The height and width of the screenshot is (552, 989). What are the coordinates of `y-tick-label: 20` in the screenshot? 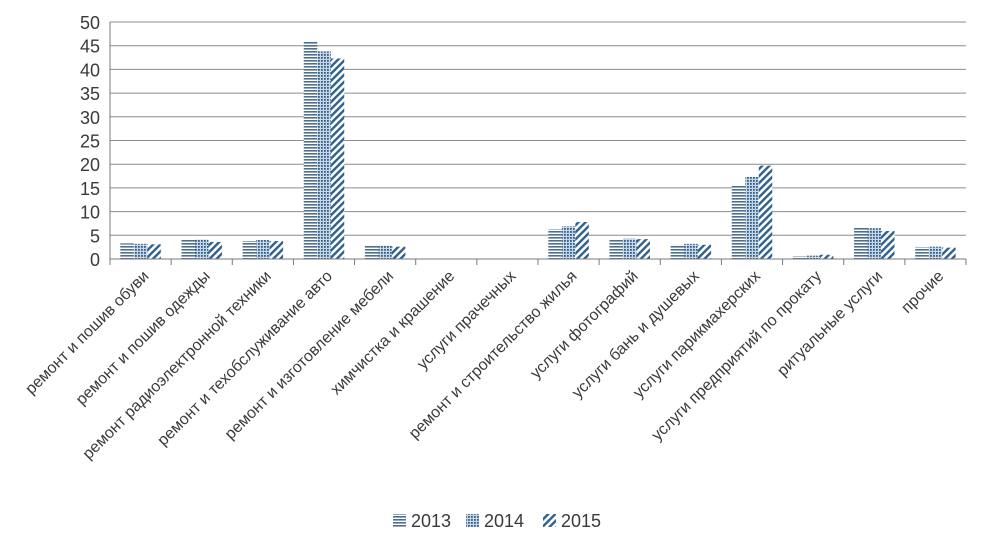 It's located at (90, 165).